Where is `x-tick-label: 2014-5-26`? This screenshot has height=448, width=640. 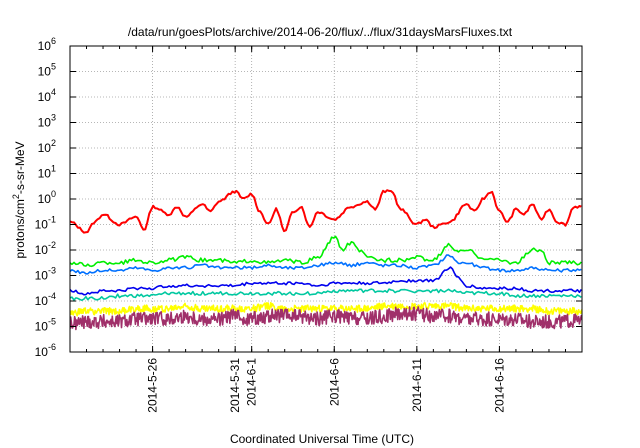
x-tick-label: 2014-5-26 is located at coordinates (153, 385).